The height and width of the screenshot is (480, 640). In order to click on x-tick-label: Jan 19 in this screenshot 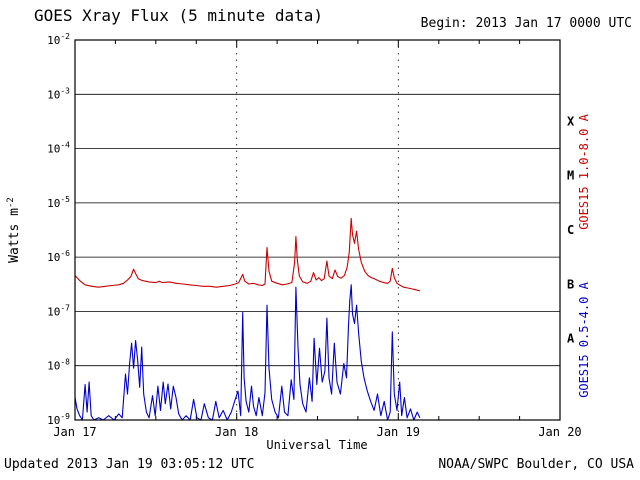, I will do `click(398, 432)`.